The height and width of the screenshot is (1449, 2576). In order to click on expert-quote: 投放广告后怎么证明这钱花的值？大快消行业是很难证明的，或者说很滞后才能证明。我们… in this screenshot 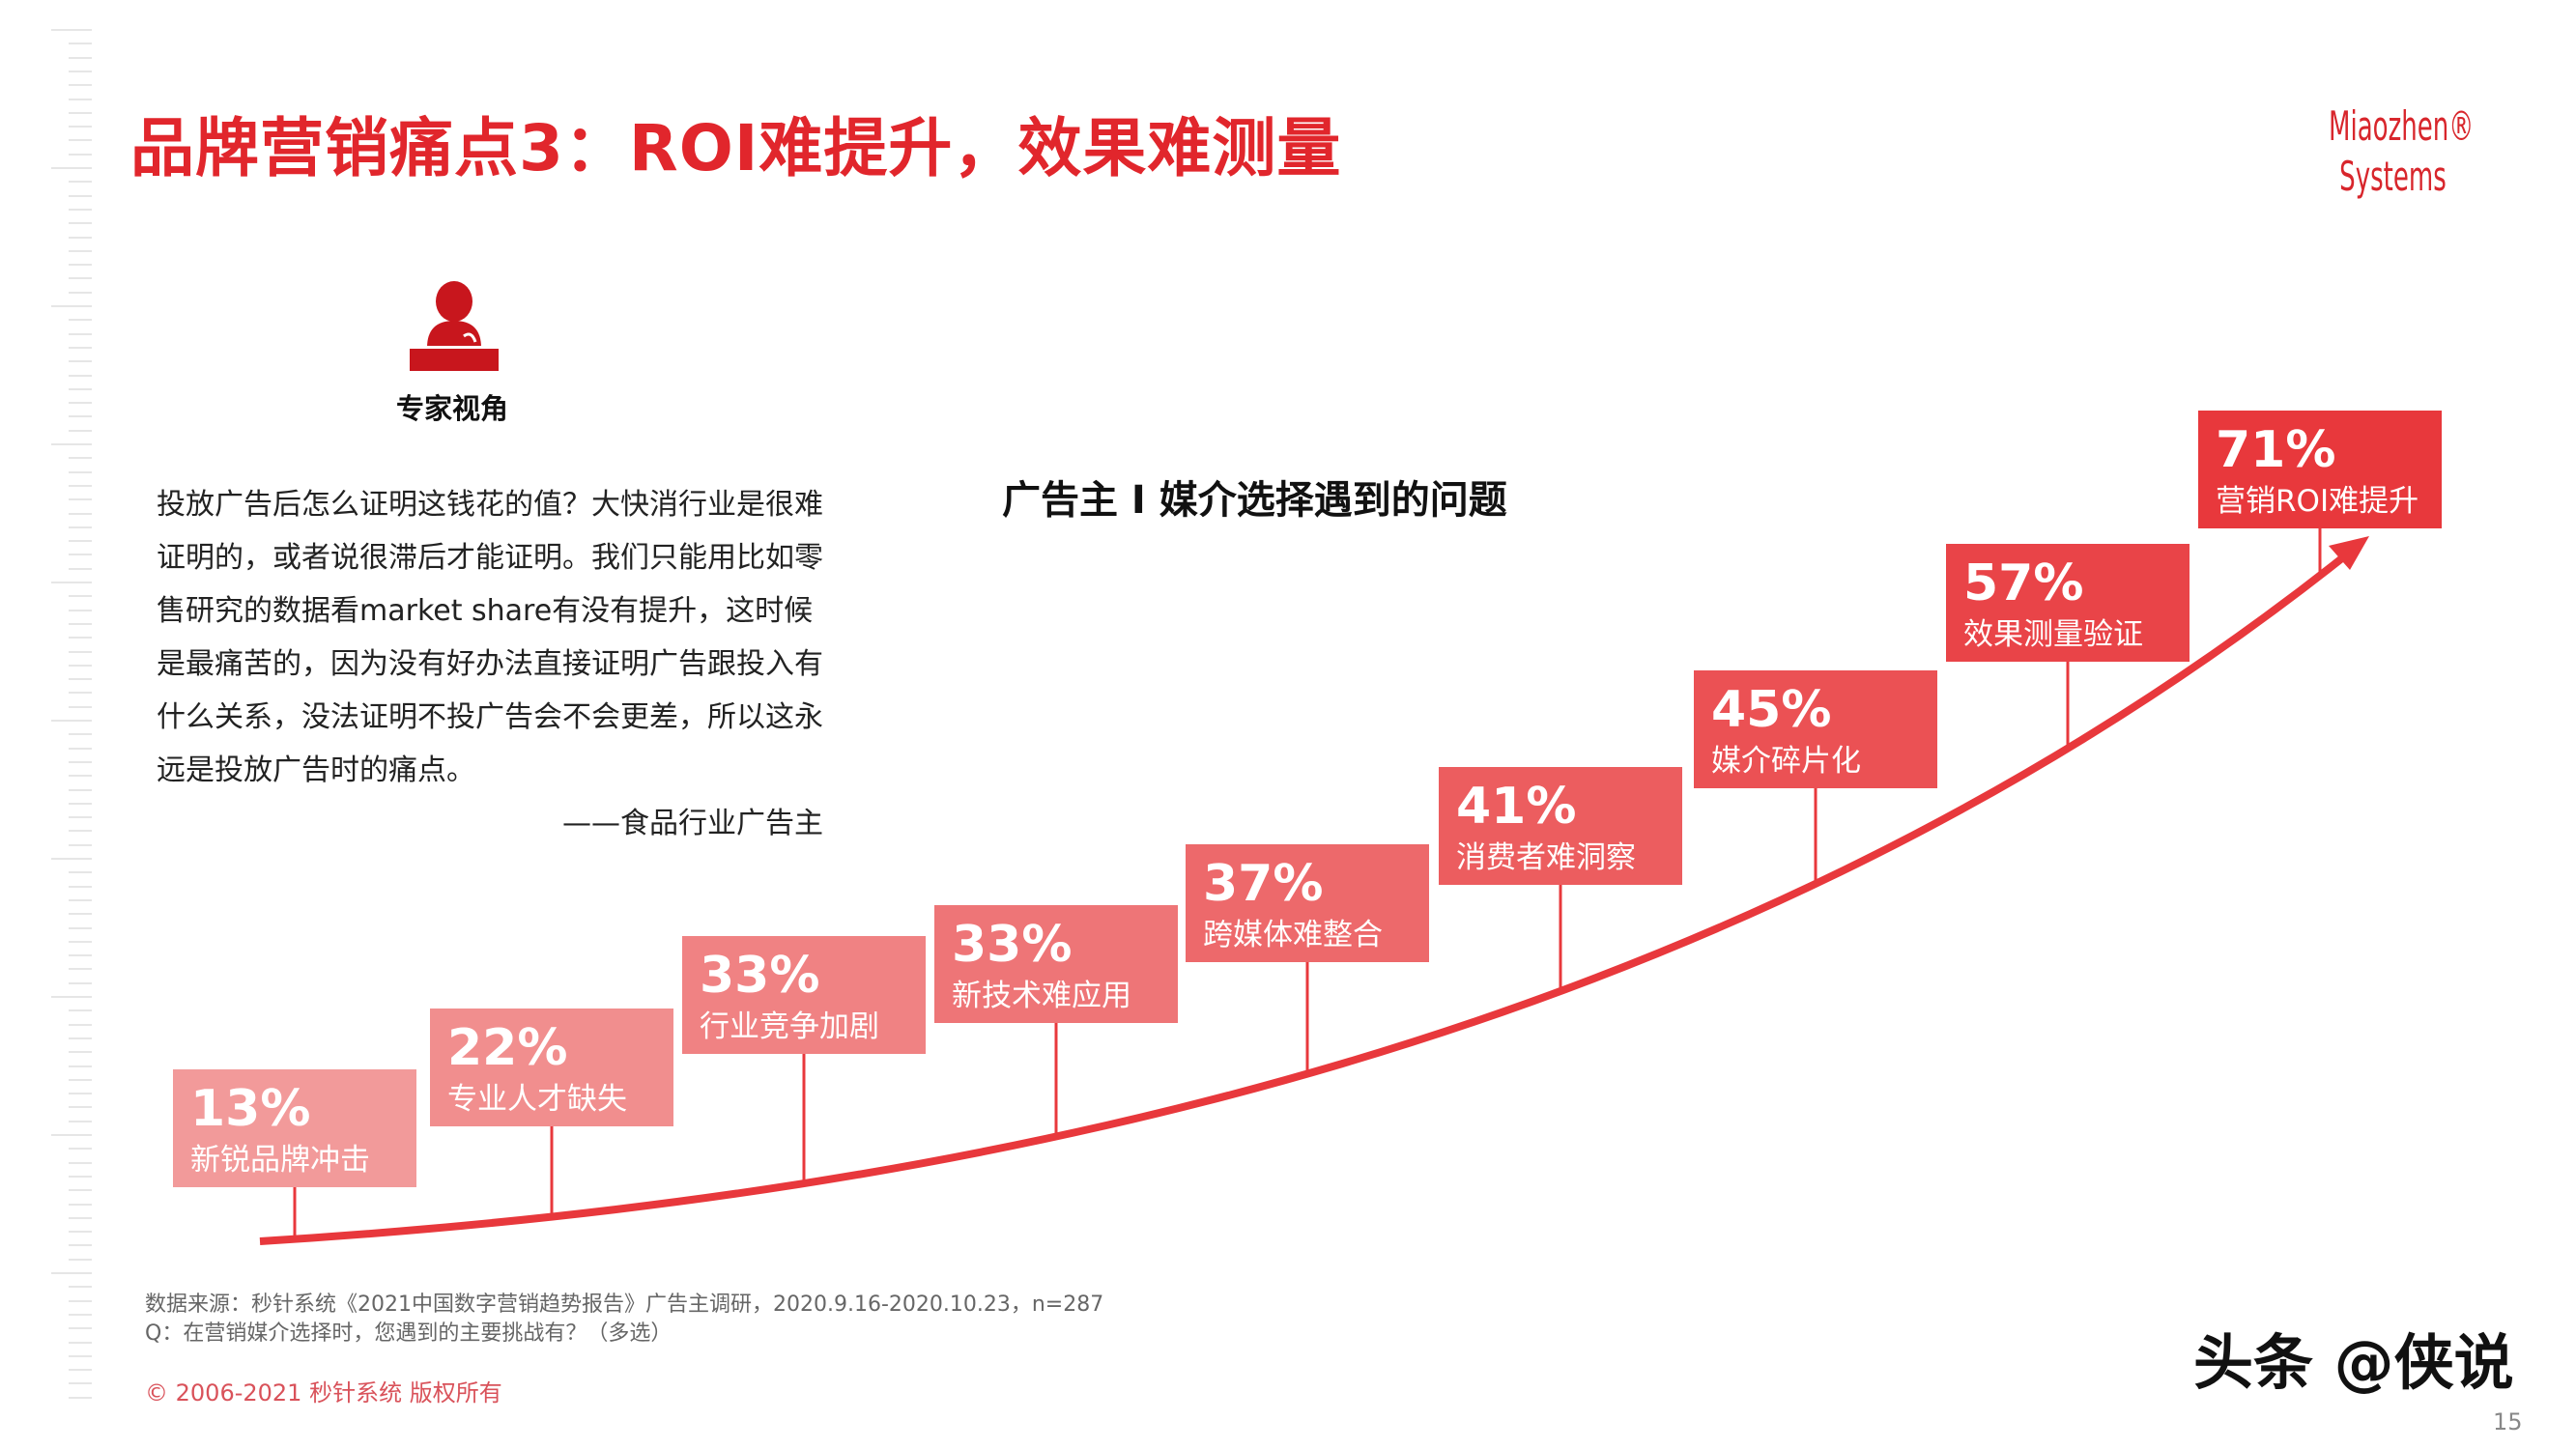, I will do `click(490, 637)`.